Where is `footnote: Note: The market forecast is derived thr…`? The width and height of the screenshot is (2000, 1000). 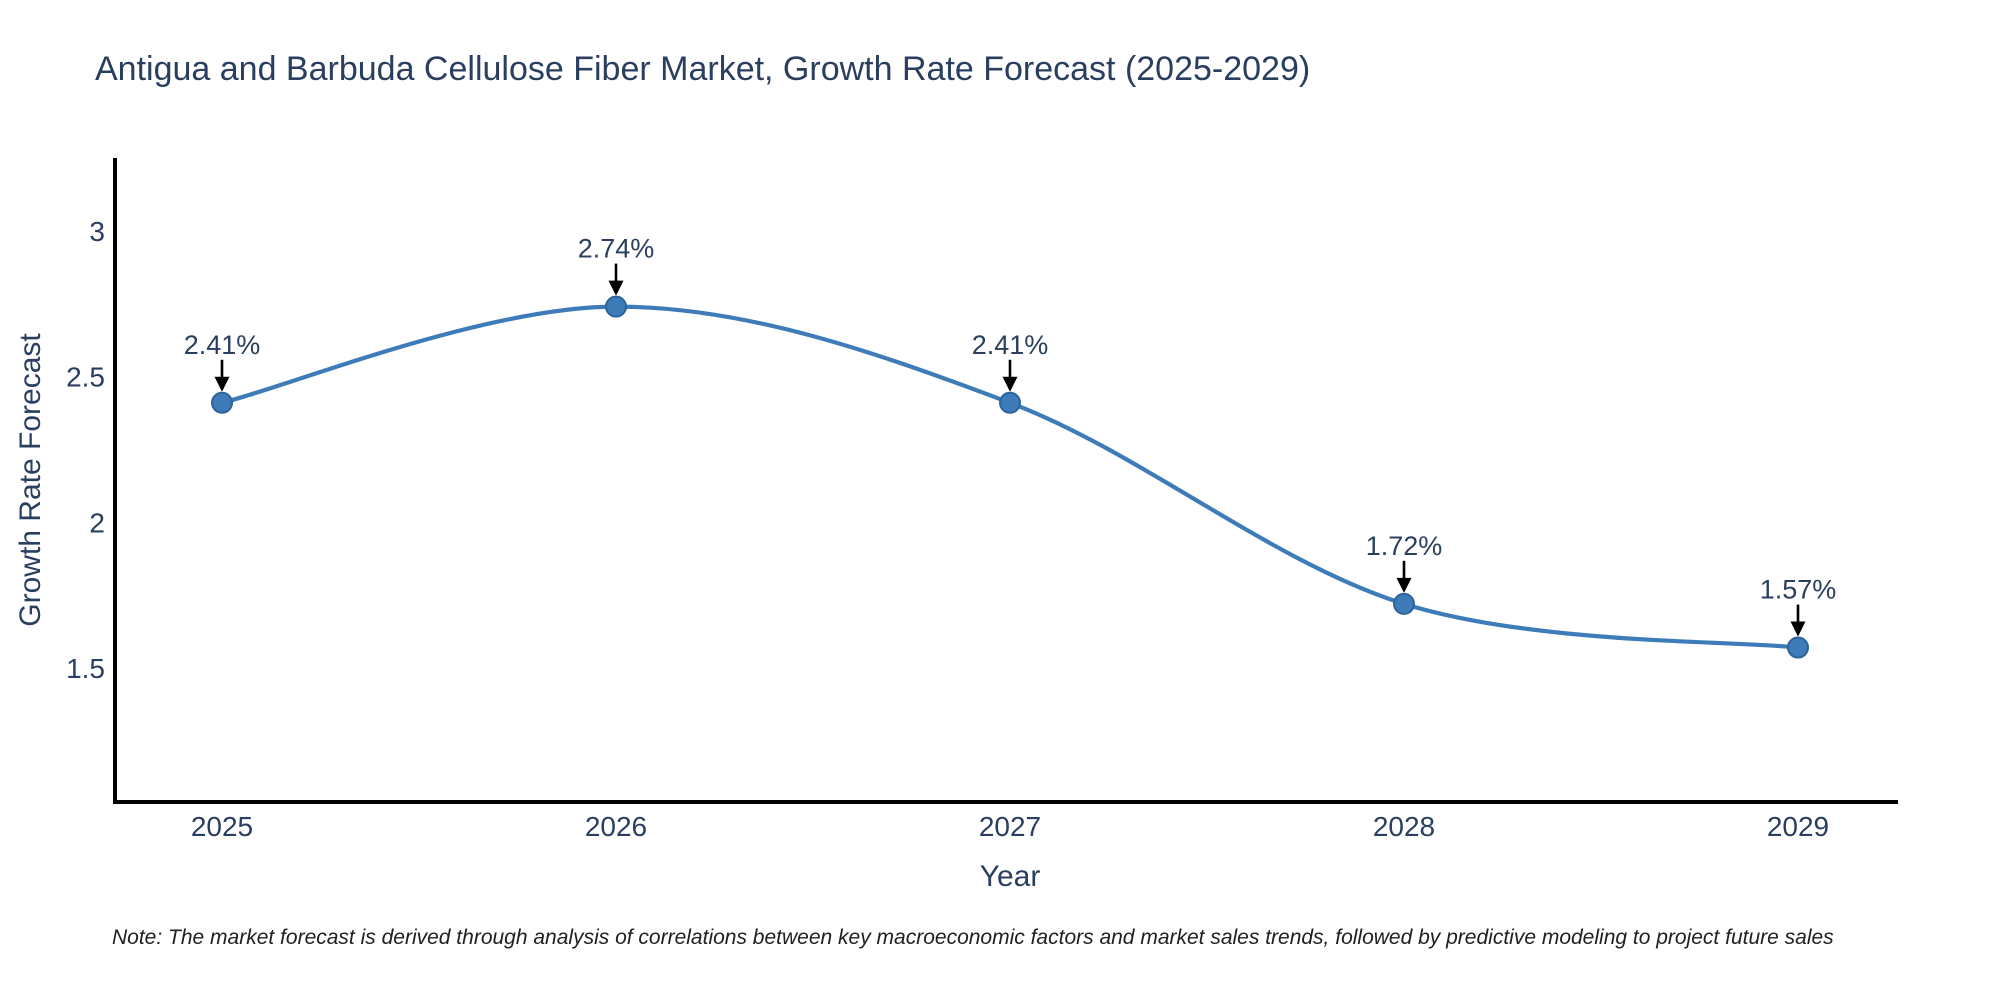
footnote: Note: The market forecast is derived thr… is located at coordinates (973, 937).